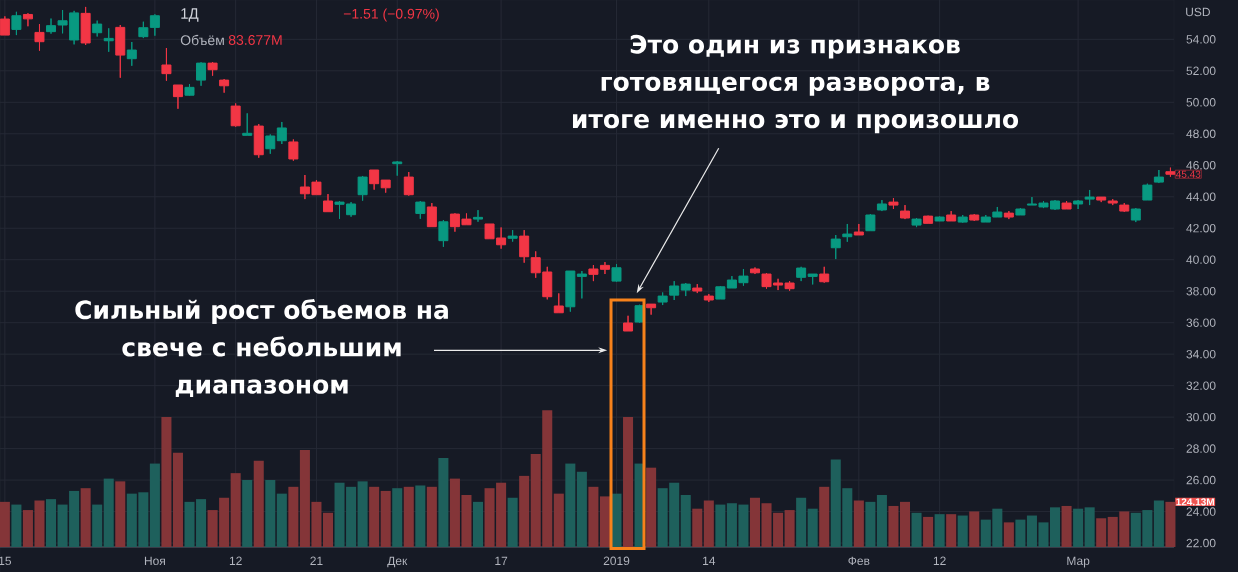 The image size is (1238, 572). Describe the element at coordinates (1201, 259) in the screenshot. I see `y-tick-label: 40.00` at that location.